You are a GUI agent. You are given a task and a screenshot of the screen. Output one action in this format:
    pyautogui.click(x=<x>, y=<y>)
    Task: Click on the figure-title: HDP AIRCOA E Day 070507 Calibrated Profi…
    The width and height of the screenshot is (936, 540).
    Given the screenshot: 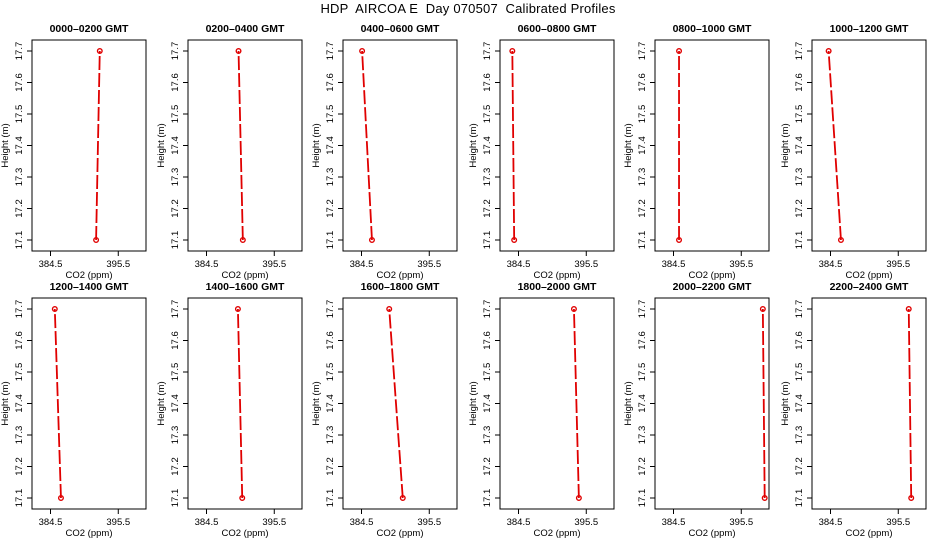 What is the action you would take?
    pyautogui.click(x=468, y=8)
    